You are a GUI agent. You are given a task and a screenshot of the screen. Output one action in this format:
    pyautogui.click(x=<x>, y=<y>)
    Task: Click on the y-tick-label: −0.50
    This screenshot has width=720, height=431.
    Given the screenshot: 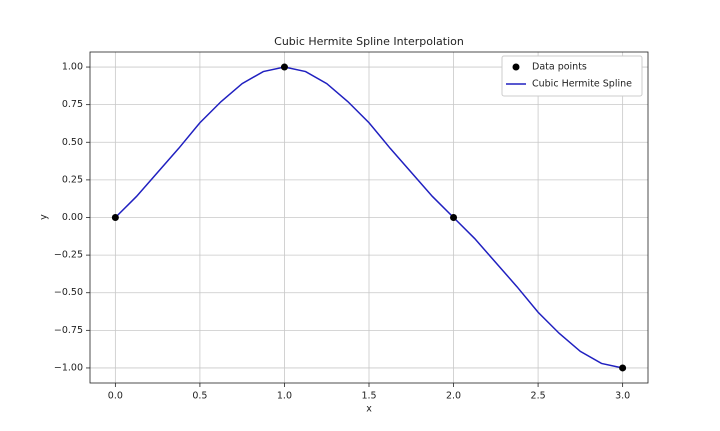 What is the action you would take?
    pyautogui.click(x=68, y=292)
    